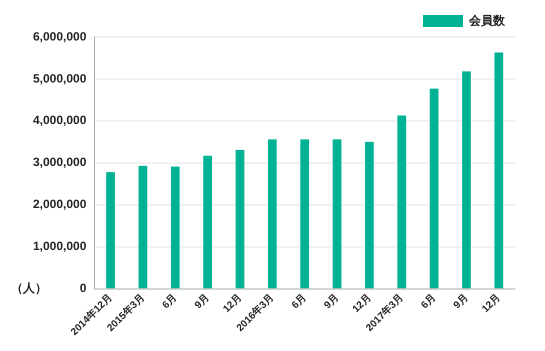 The image size is (545, 351). What do you see at coordinates (59, 162) in the screenshot?
I see `y-tick-label: 3,000,000` at bounding box center [59, 162].